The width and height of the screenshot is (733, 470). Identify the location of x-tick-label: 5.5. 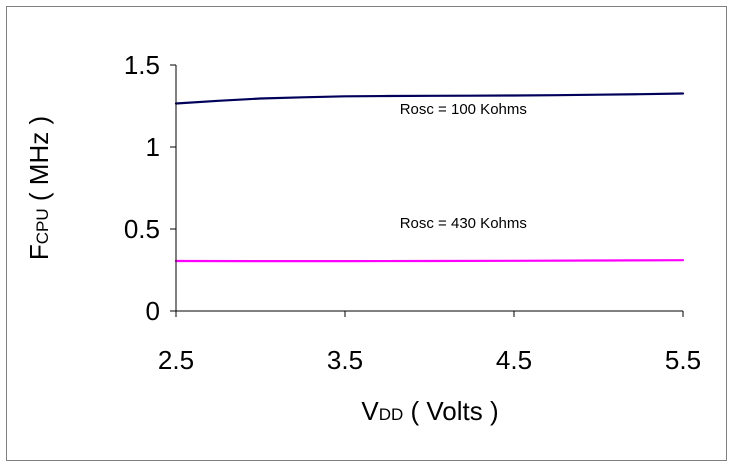
(683, 360).